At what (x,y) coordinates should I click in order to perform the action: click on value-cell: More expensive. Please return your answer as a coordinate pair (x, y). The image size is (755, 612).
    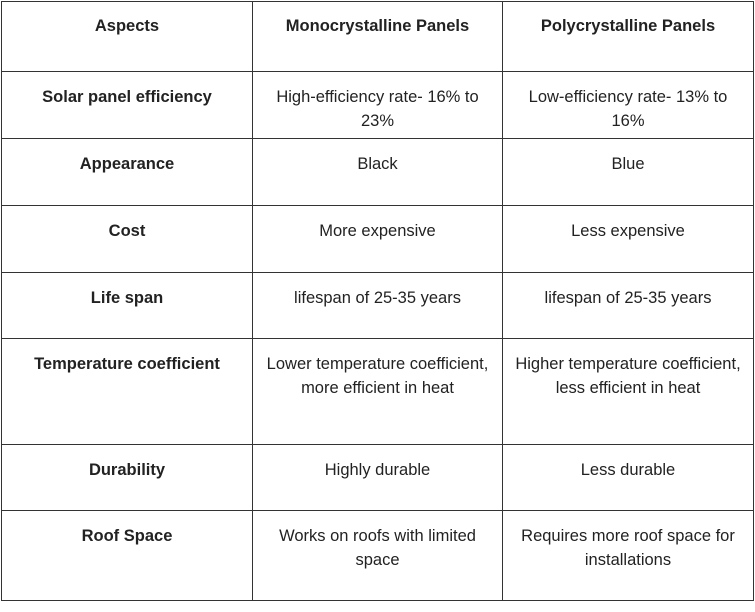
    Looking at the image, I should click on (377, 239).